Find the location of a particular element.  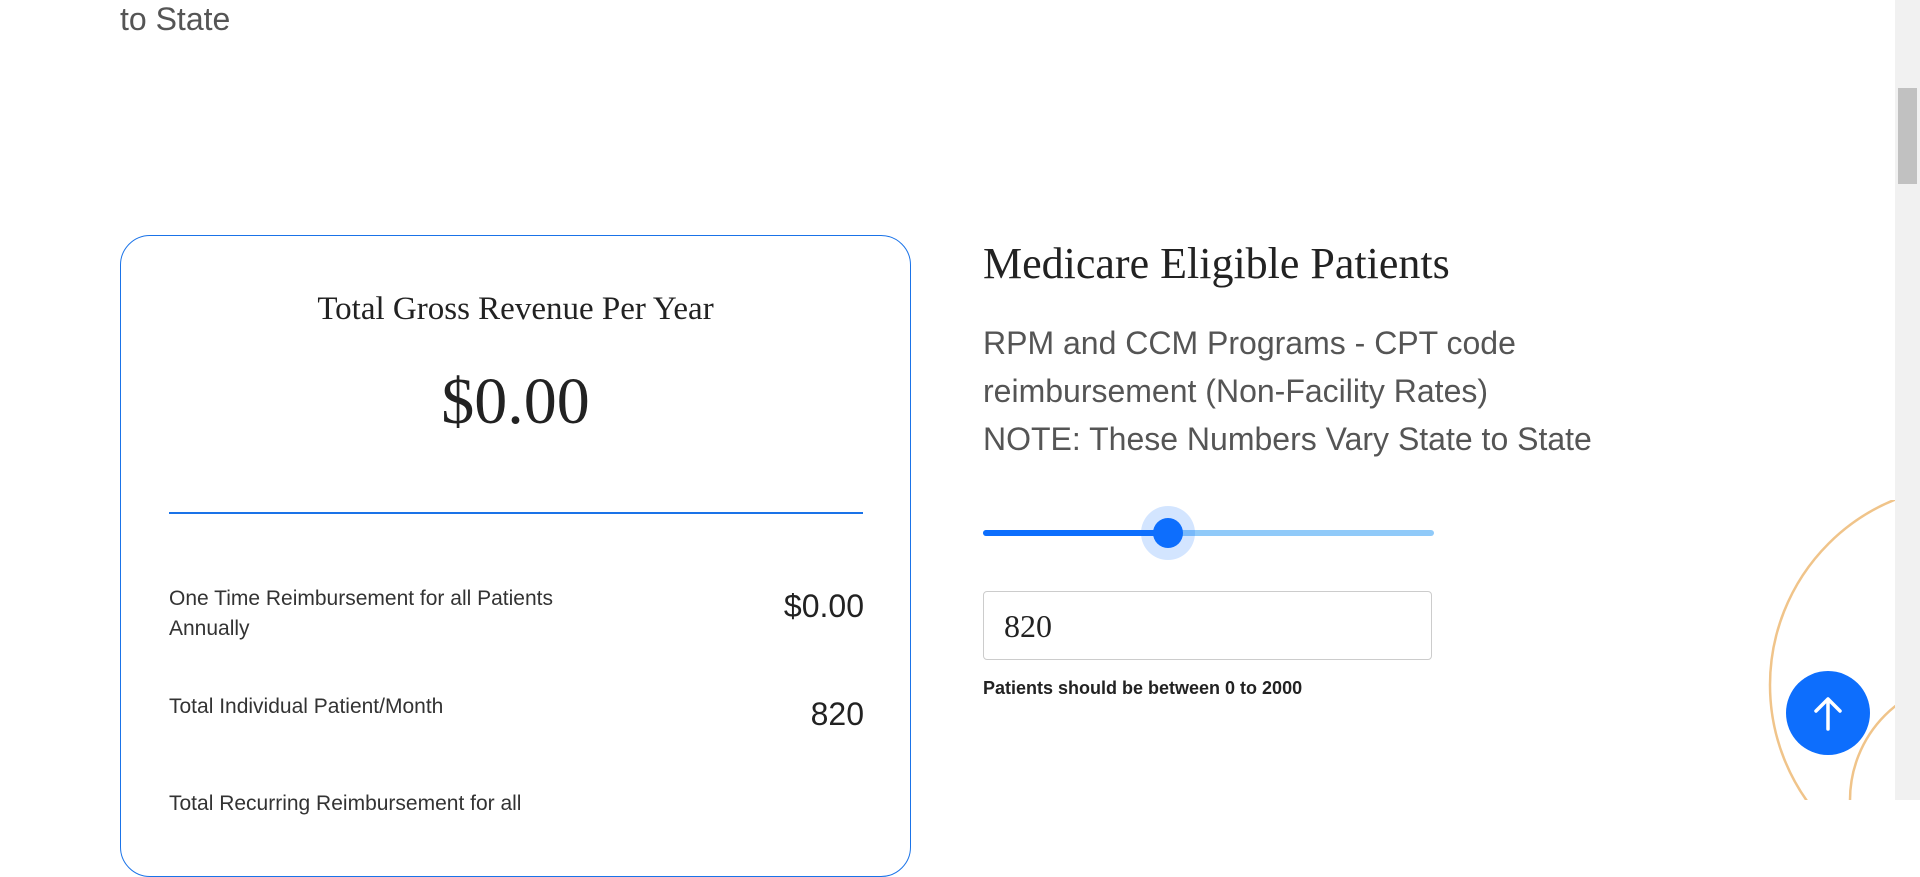

arrow-icon is located at coordinates (1828, 714).